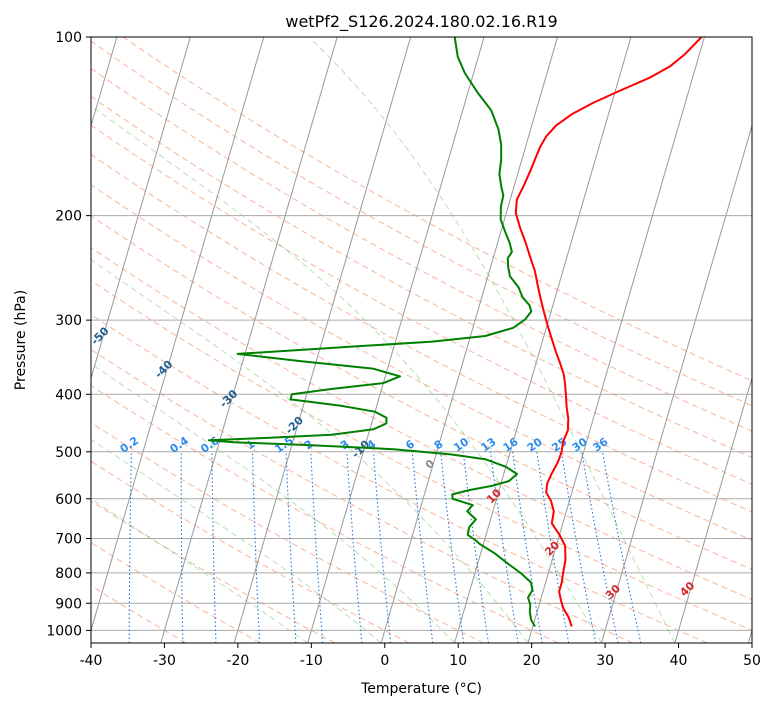 Image resolution: width=775 pixels, height=708 pixels. What do you see at coordinates (21, 340) in the screenshot?
I see `y-axis-label: Pressure (hPa)` at bounding box center [21, 340].